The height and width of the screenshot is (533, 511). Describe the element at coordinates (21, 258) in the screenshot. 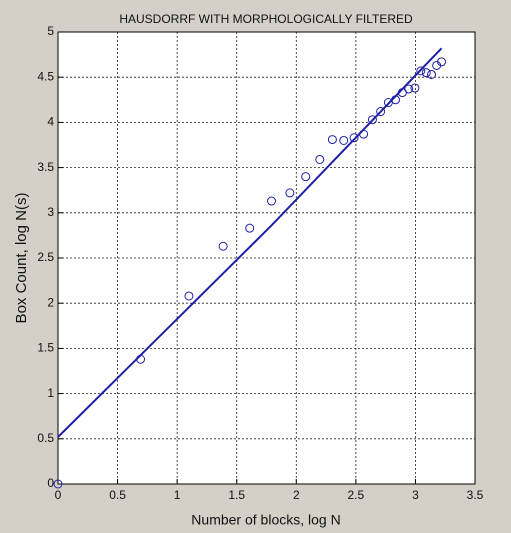

I see `y-axis-label: Box Count, log N(s)` at that location.